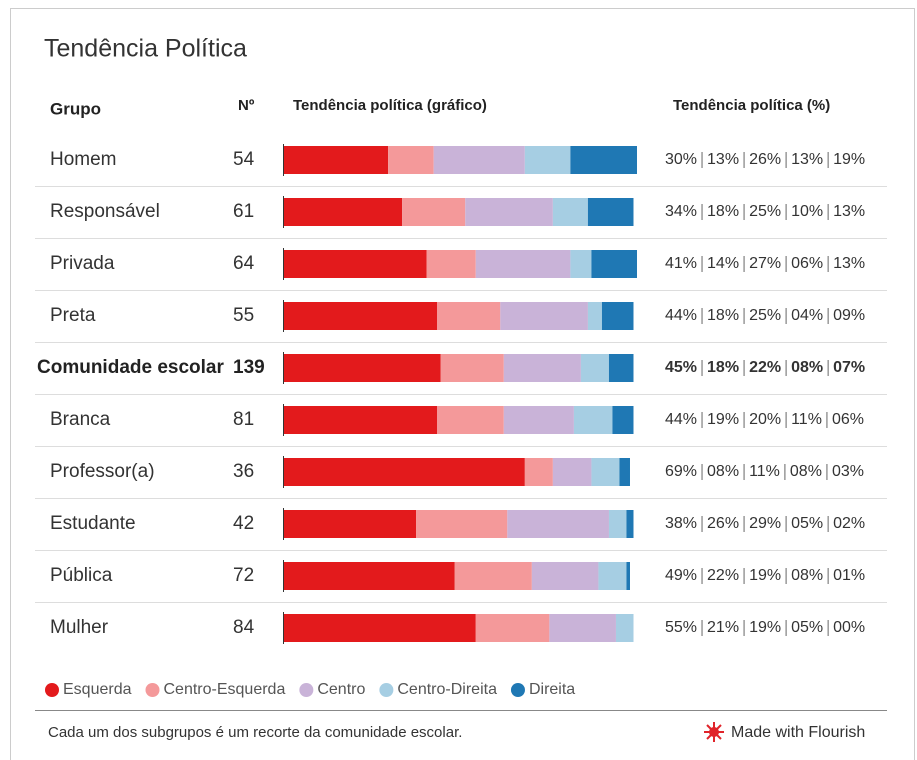 This screenshot has width=917, height=760. What do you see at coordinates (681, 211) in the screenshot?
I see `value-label: 34%` at bounding box center [681, 211].